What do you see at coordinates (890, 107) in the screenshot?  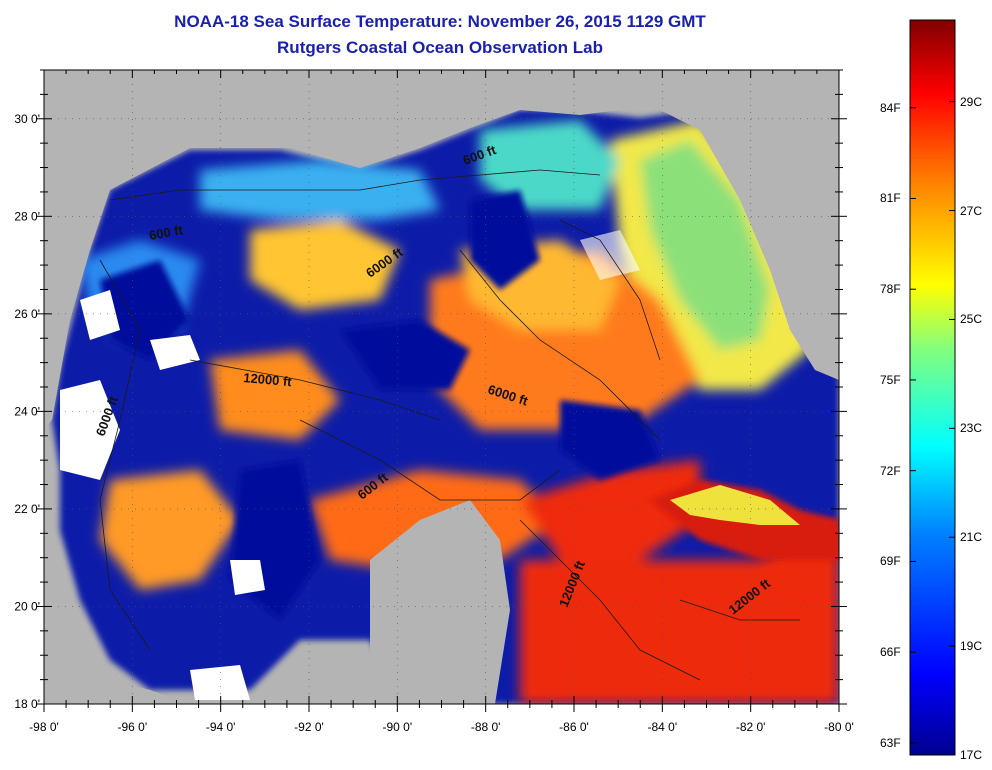 I see `colorbar-fahrenheit-label: 84F` at bounding box center [890, 107].